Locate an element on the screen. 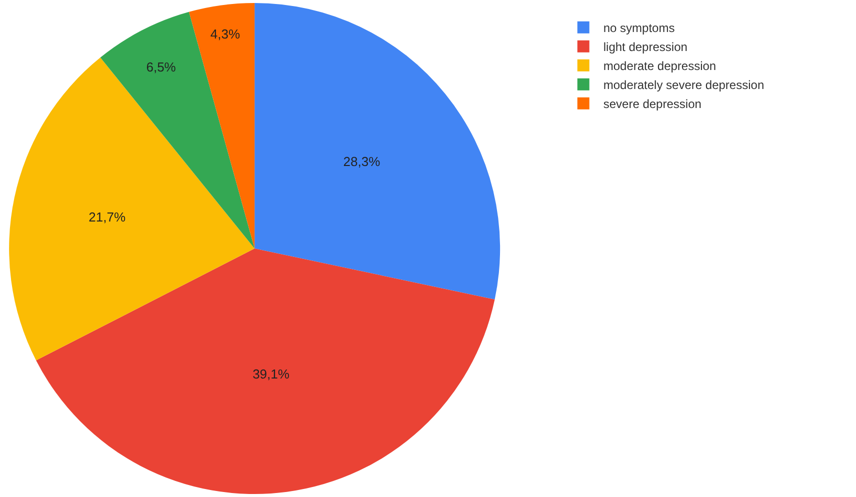  pie-slice is located at coordinates (221, 125).